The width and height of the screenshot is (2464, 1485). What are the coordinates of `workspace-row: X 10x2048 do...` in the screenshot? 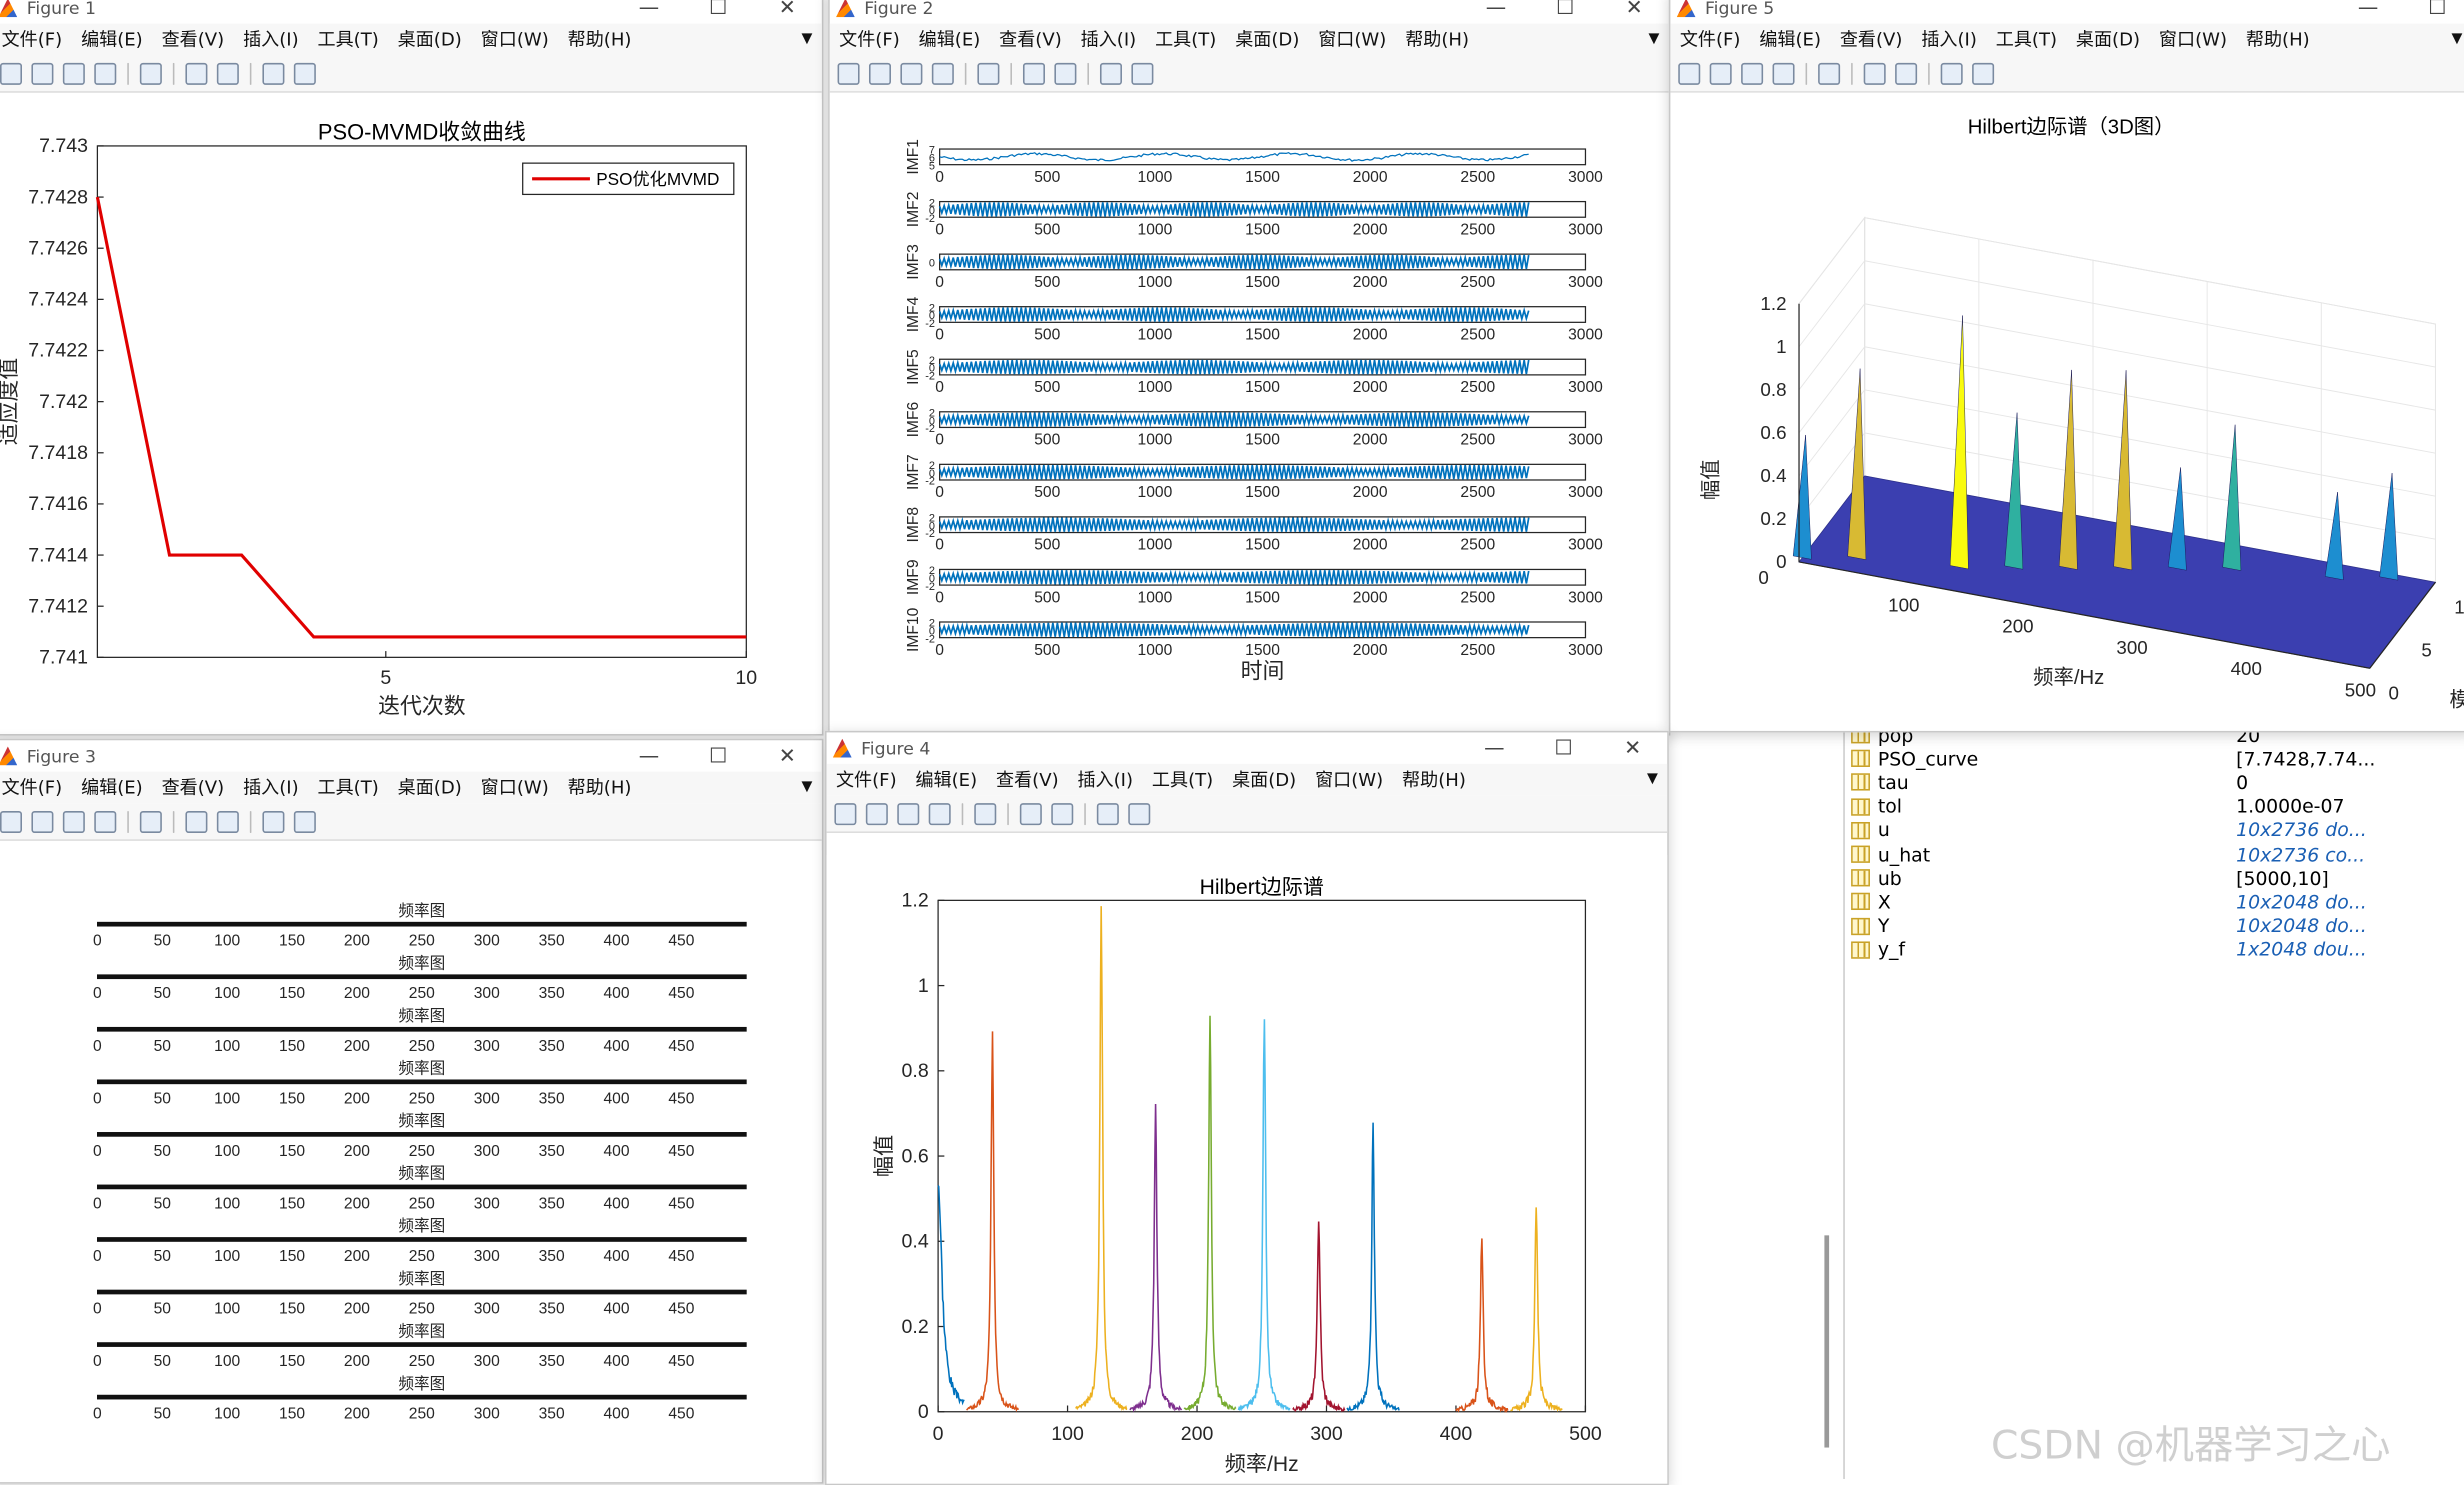 It's located at (2156, 902).